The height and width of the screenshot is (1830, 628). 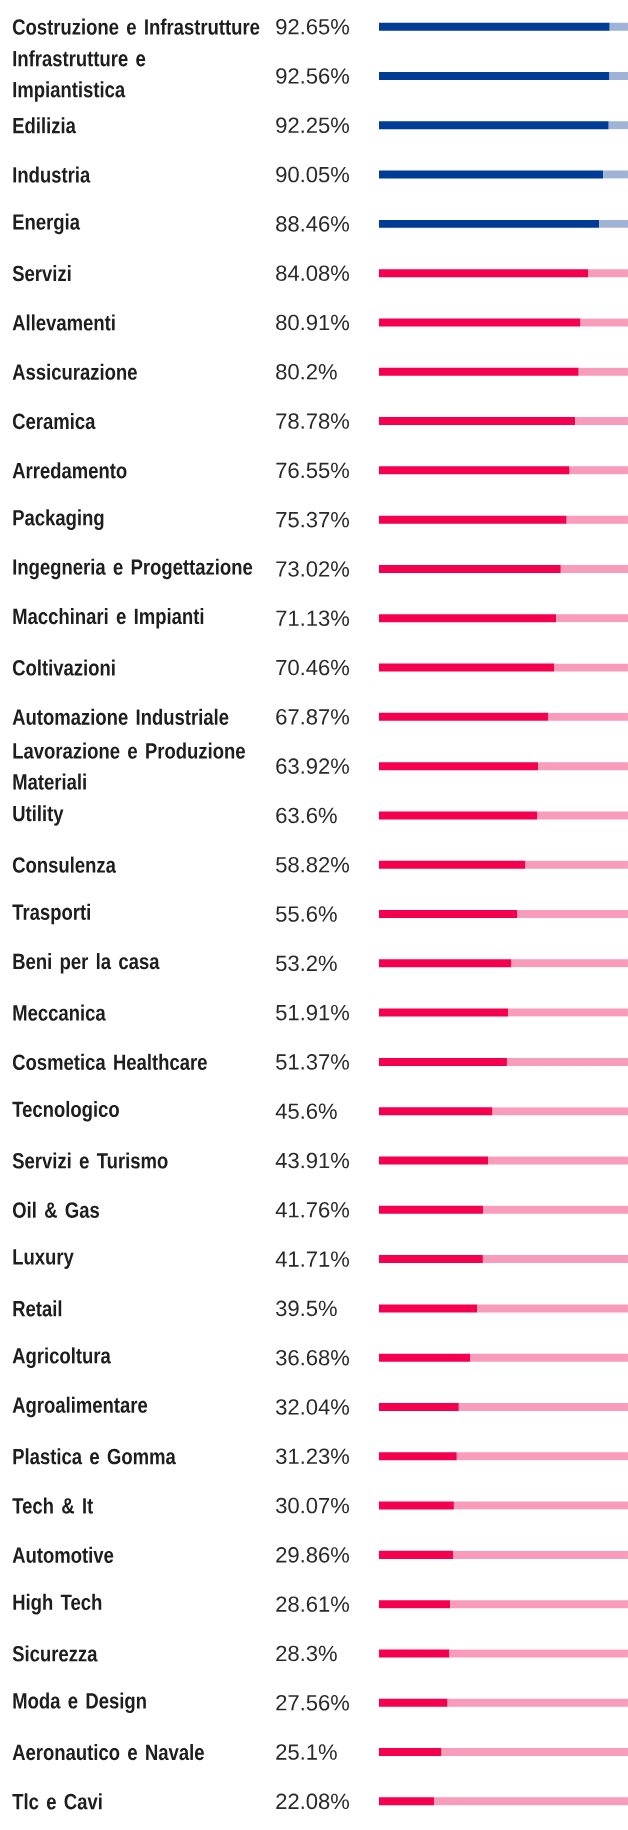 I want to click on data-label: 58.82%, so click(x=313, y=864).